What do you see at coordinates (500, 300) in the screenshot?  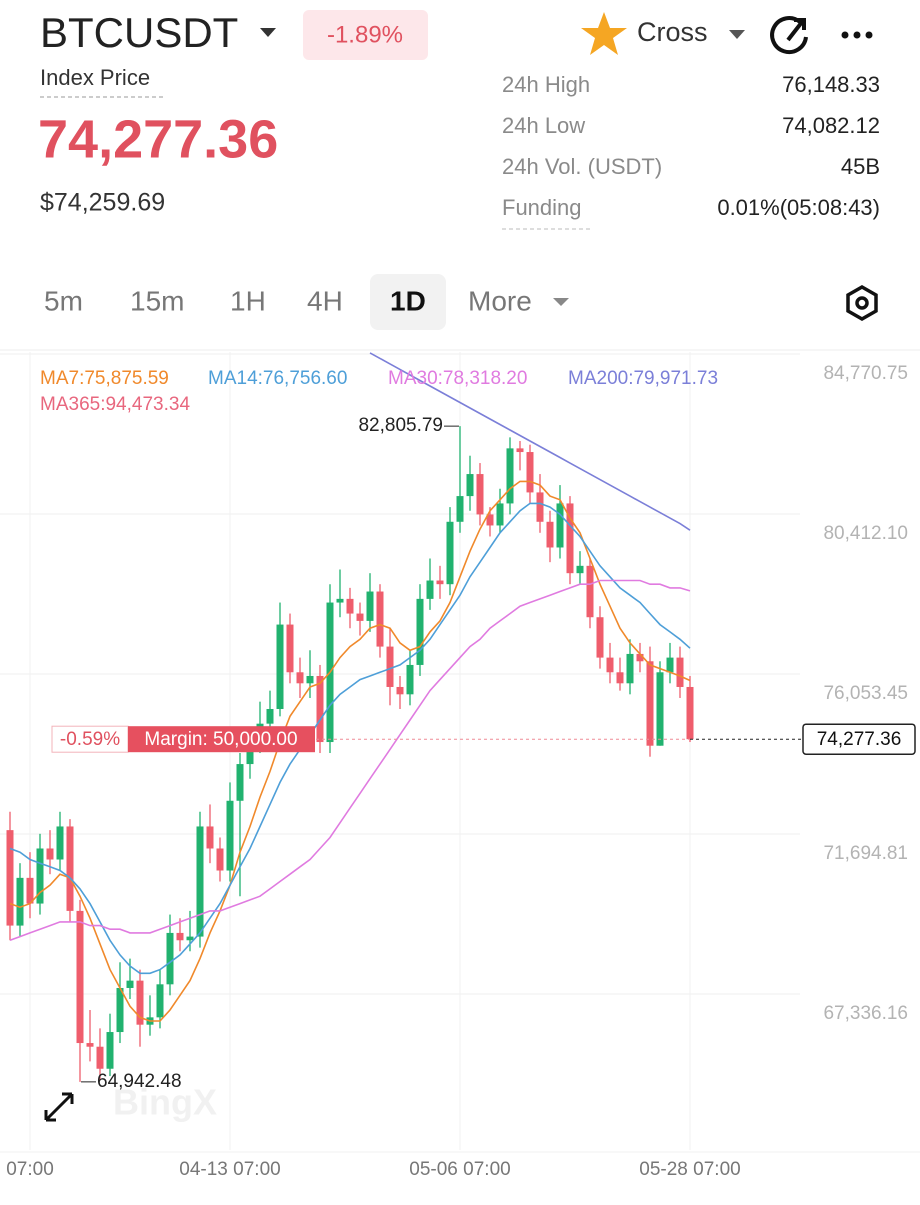 I see `timeframe-tab: More` at bounding box center [500, 300].